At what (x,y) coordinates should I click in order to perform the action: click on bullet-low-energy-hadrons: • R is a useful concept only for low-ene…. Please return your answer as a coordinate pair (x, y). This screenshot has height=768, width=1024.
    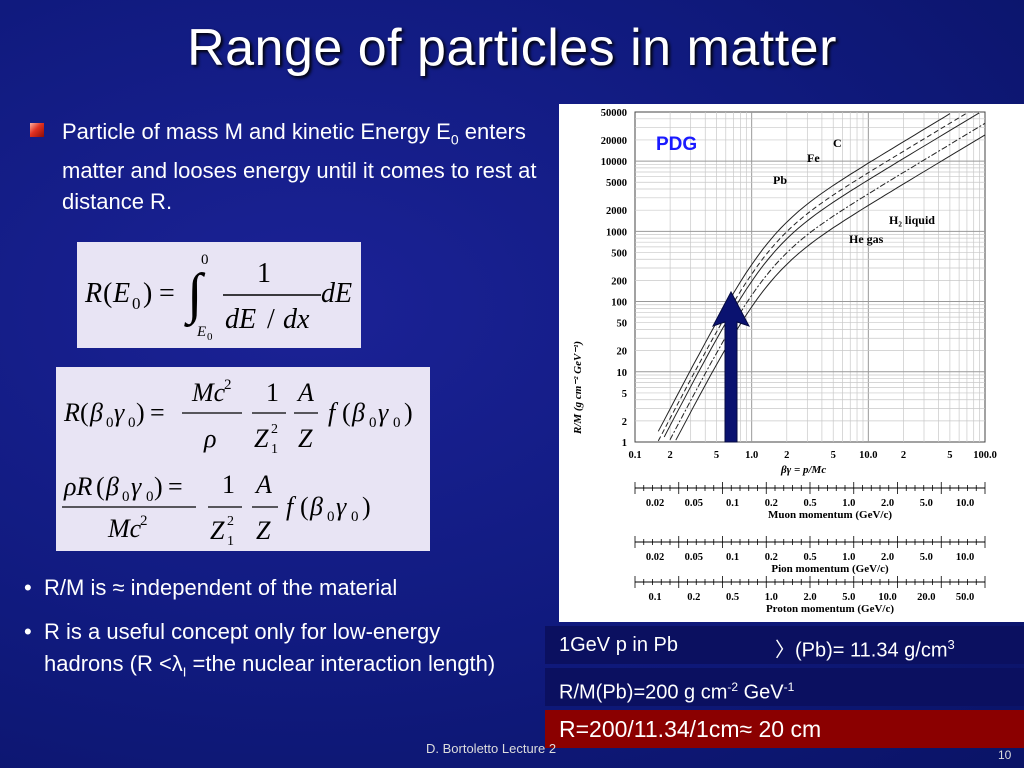
    Looking at the image, I should click on (264, 652).